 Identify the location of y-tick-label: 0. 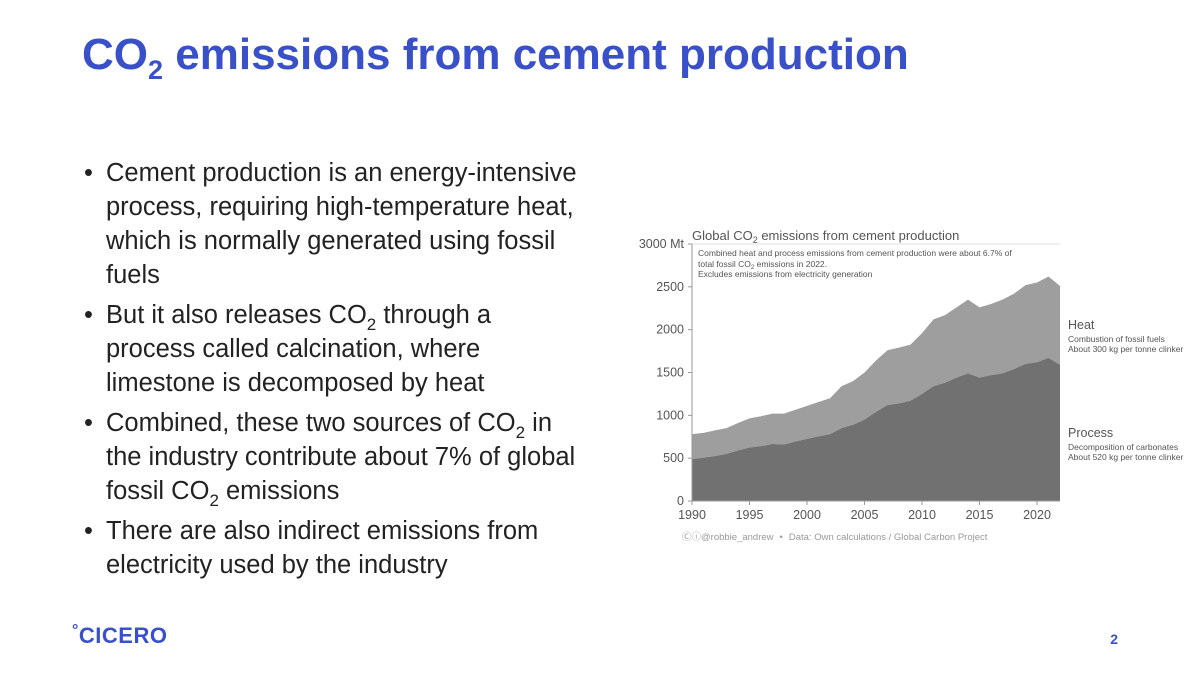
(680, 501).